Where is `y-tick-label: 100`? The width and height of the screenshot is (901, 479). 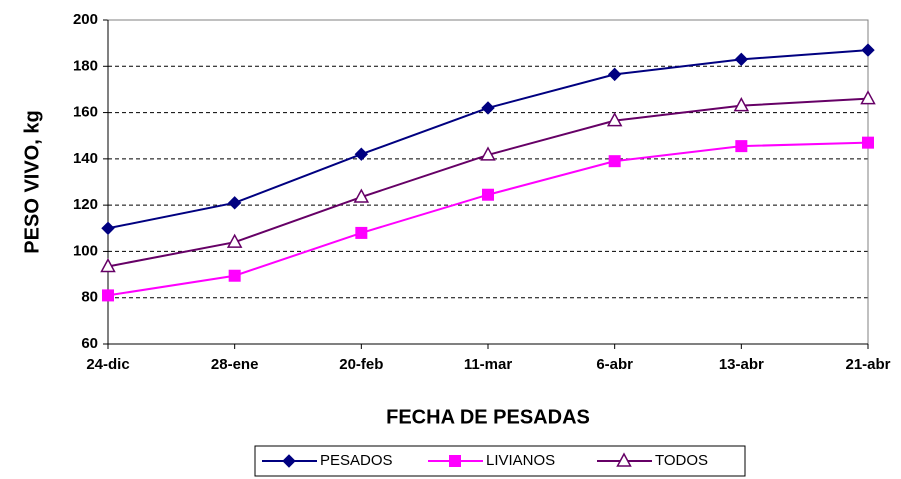
y-tick-label: 100 is located at coordinates (85, 250).